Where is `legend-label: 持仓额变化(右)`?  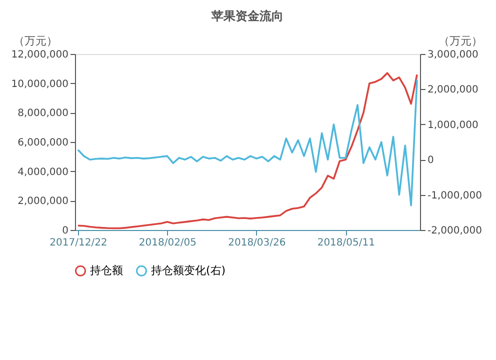 legend-label: 持仓额变化(右) is located at coordinates (188, 270).